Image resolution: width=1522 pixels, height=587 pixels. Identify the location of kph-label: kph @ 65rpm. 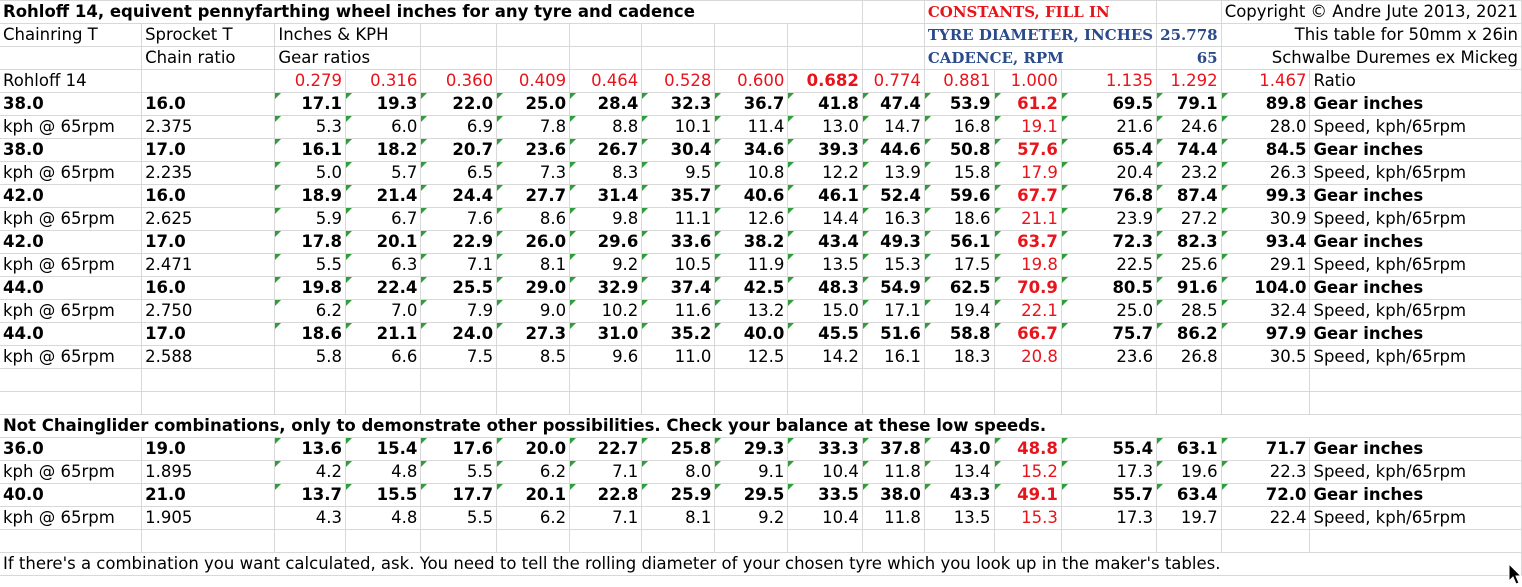
(71, 472).